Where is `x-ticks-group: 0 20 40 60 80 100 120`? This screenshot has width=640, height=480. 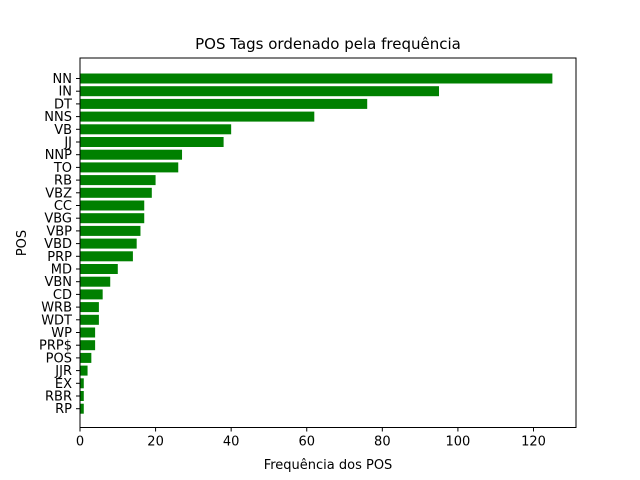 x-ticks-group: 0 20 40 60 80 100 120 is located at coordinates (311, 438).